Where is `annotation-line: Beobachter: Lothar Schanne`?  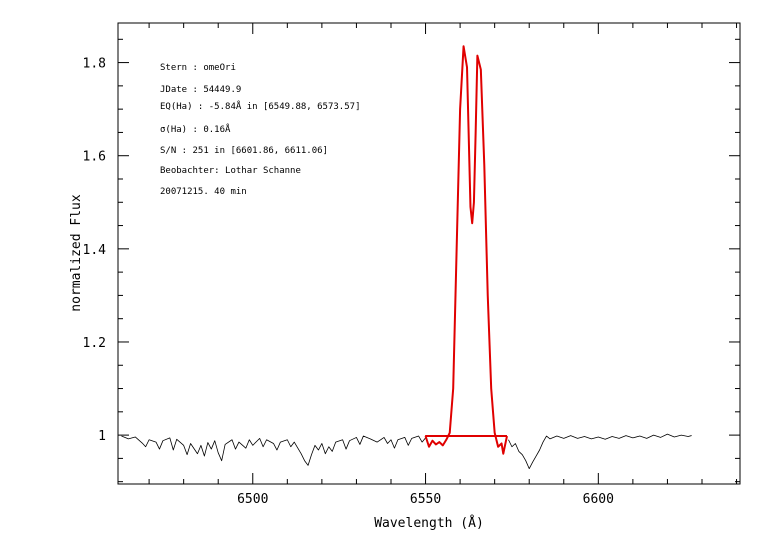 annotation-line: Beobachter: Lothar Schanne is located at coordinates (230, 171).